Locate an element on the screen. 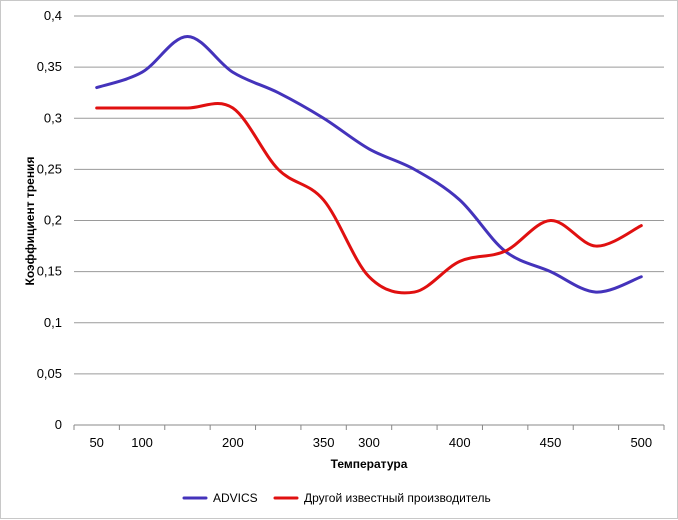  y-tick-labels: 0 0,05 0,1 0,15 0,2 0,25 0,3 0,35 0,4 is located at coordinates (49, 220).